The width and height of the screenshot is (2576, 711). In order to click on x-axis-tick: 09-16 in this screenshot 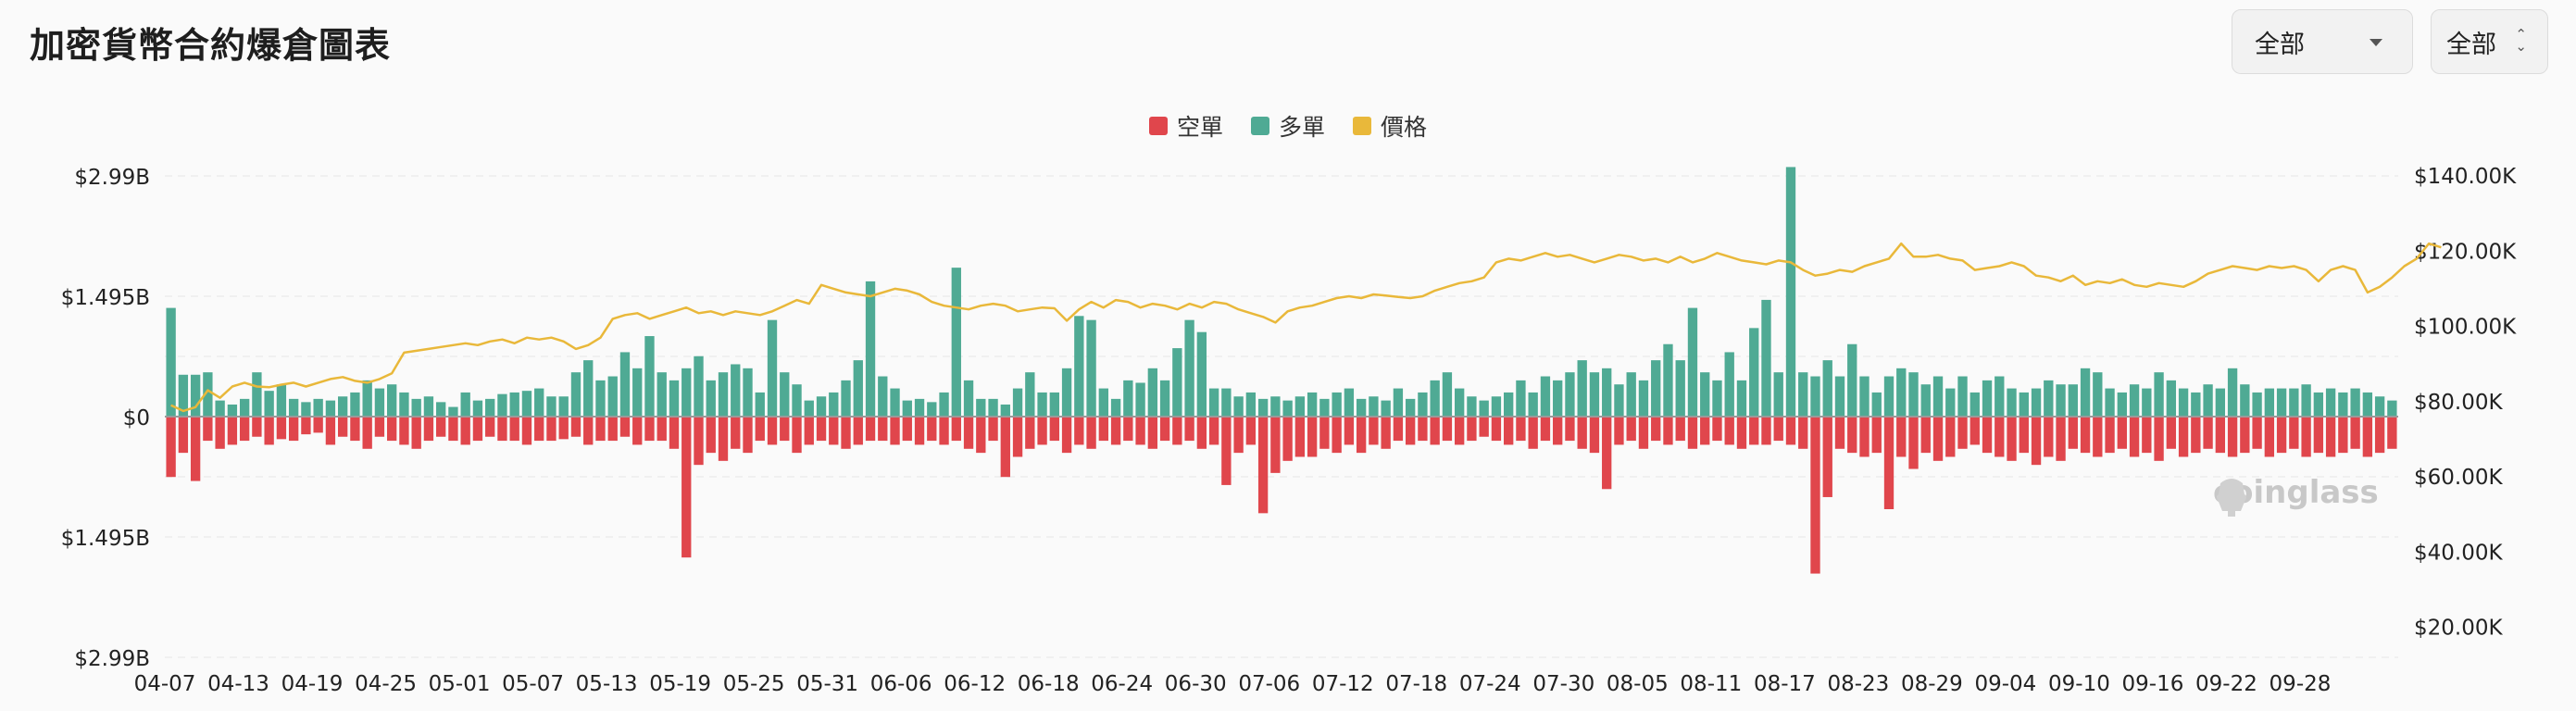, I will do `click(2153, 684)`.